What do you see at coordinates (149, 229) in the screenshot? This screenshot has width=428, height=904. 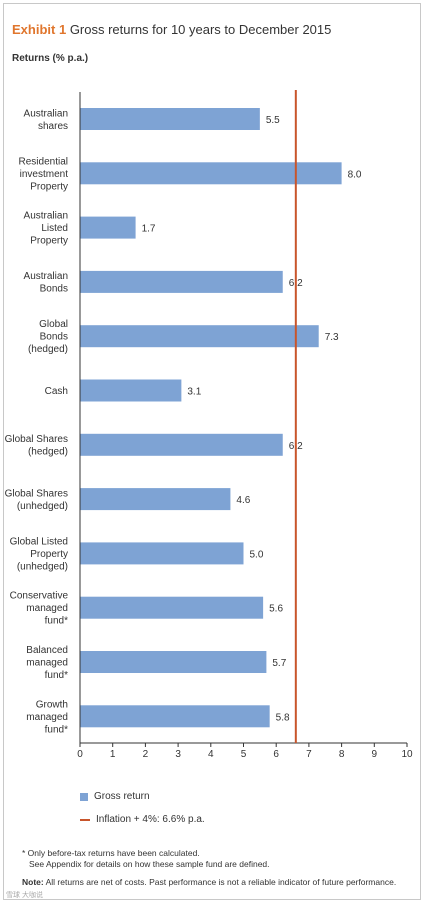 I see `value-label-australian-listed-property: 1.7` at bounding box center [149, 229].